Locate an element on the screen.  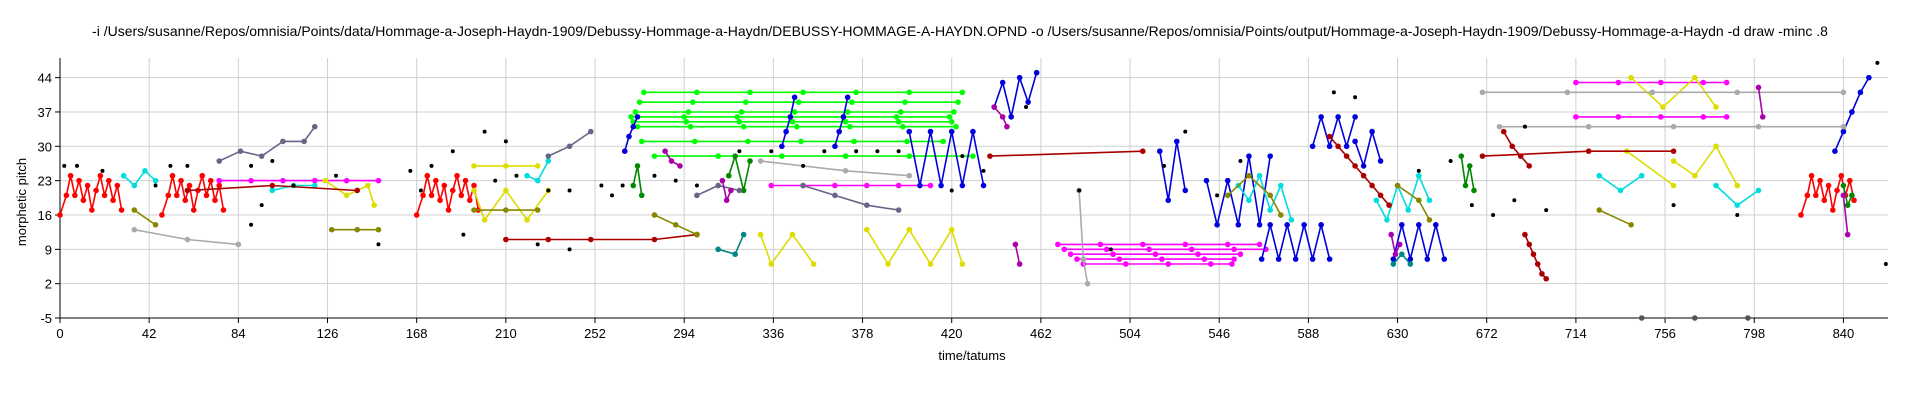
y-tick-label-3: 16 is located at coordinates (45, 215).